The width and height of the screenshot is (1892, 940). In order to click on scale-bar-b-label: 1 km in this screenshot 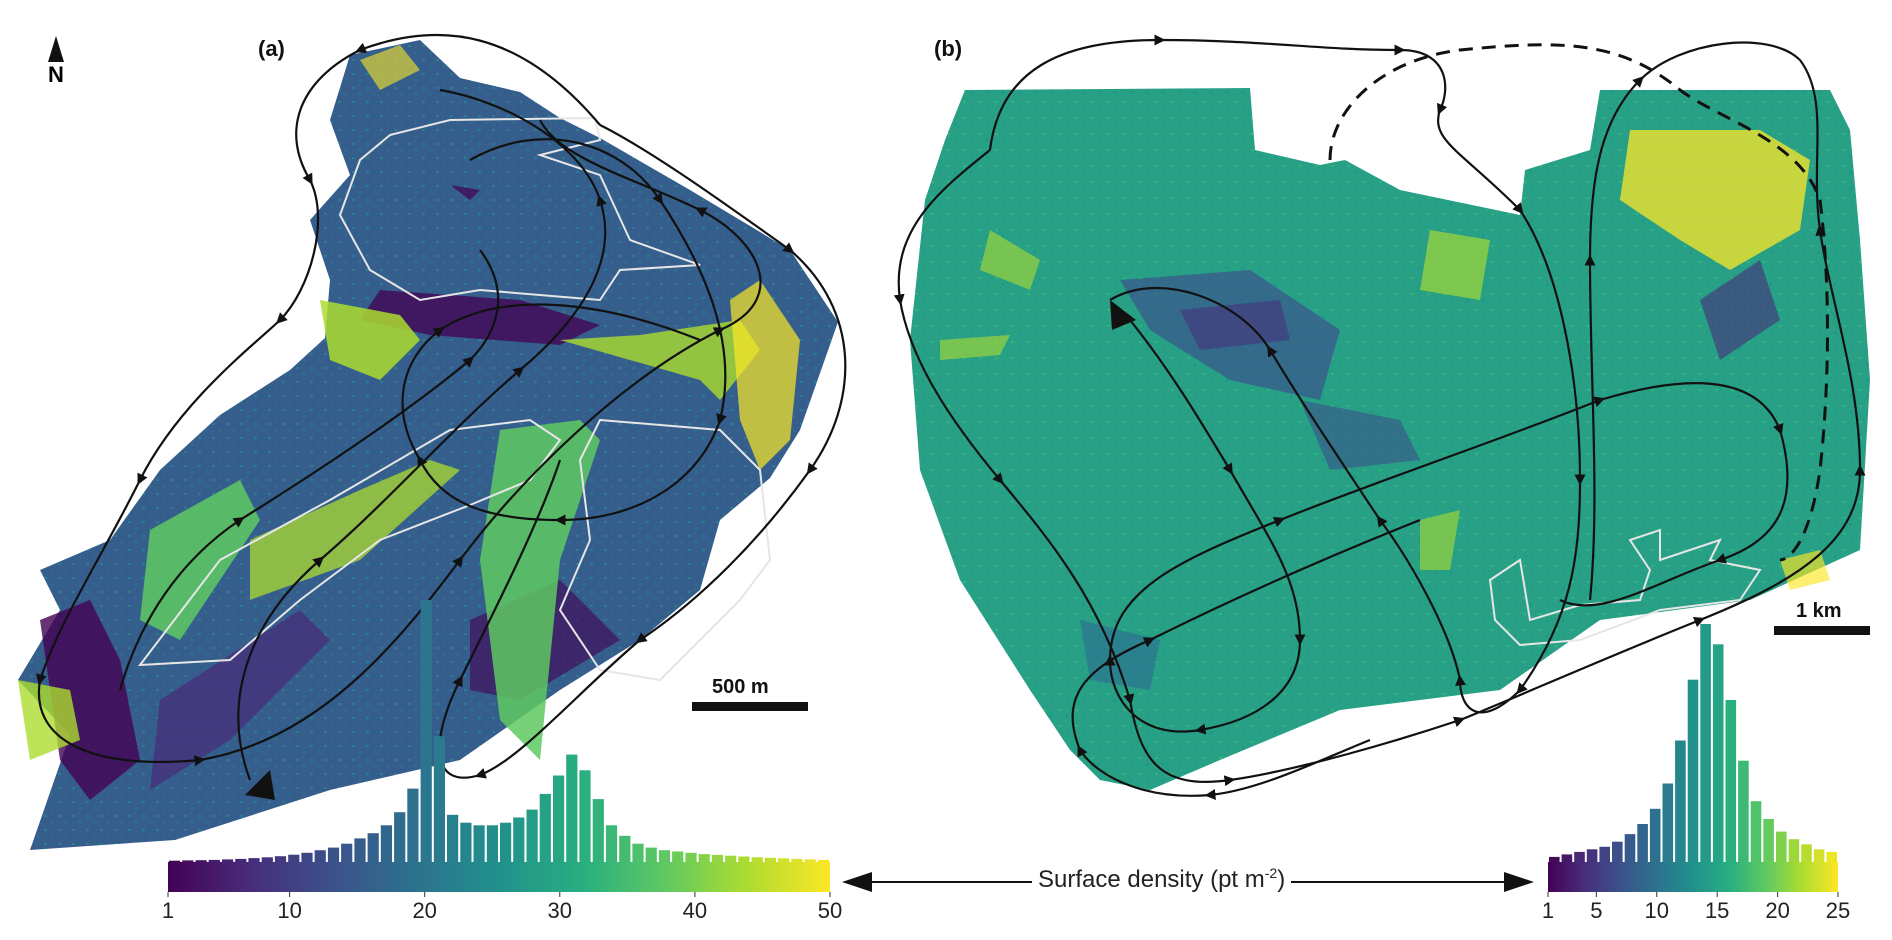, I will do `click(1819, 611)`.